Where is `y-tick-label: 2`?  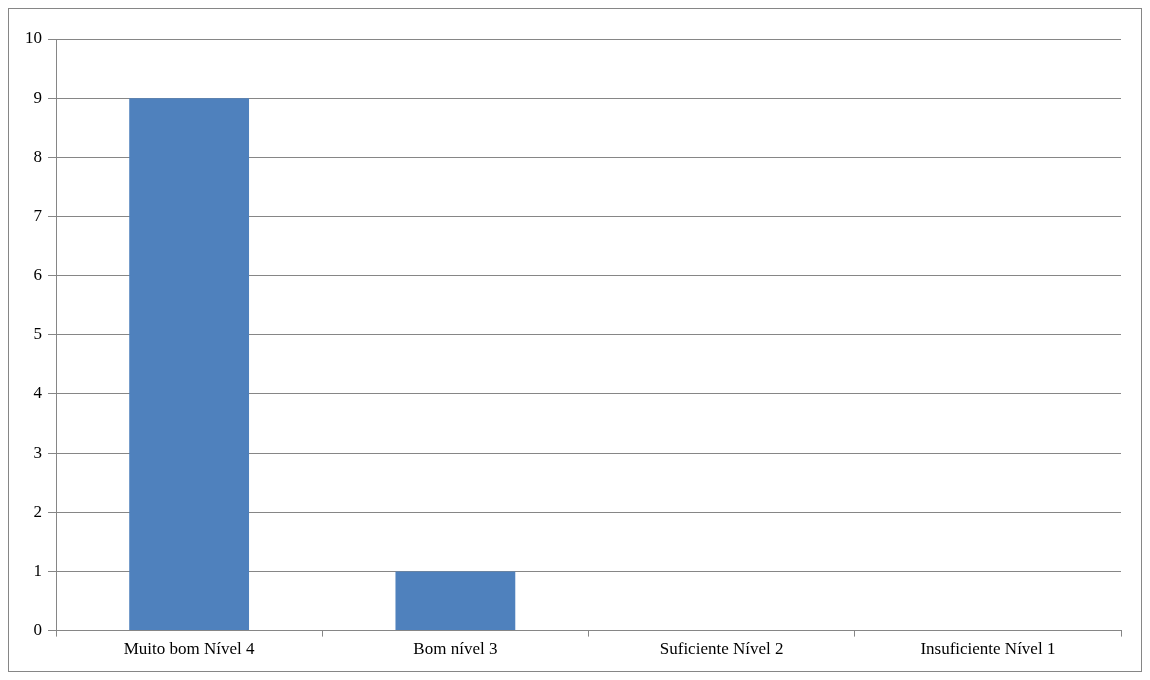 y-tick-label: 2 is located at coordinates (37, 511).